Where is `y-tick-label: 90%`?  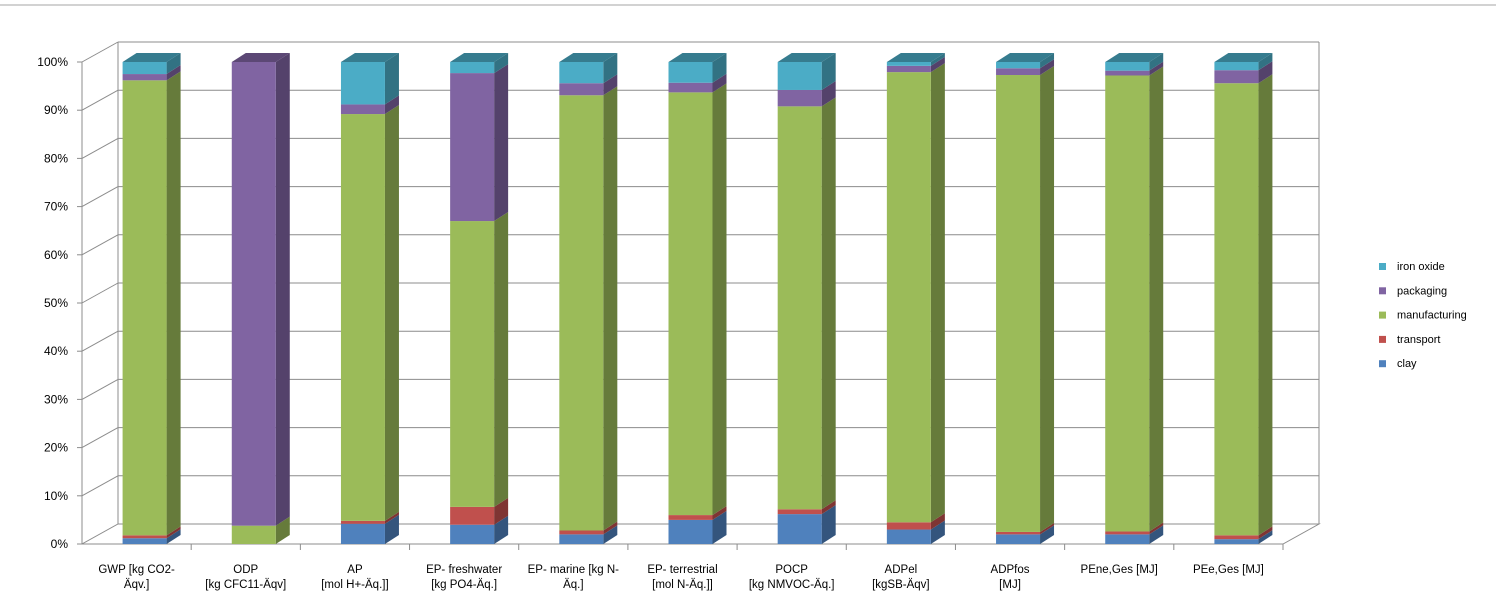 y-tick-label: 90% is located at coordinates (56, 110).